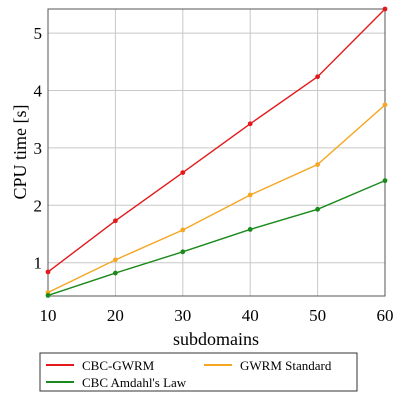  Describe the element at coordinates (216, 339) in the screenshot. I see `x-axis-title: subdomains` at that location.